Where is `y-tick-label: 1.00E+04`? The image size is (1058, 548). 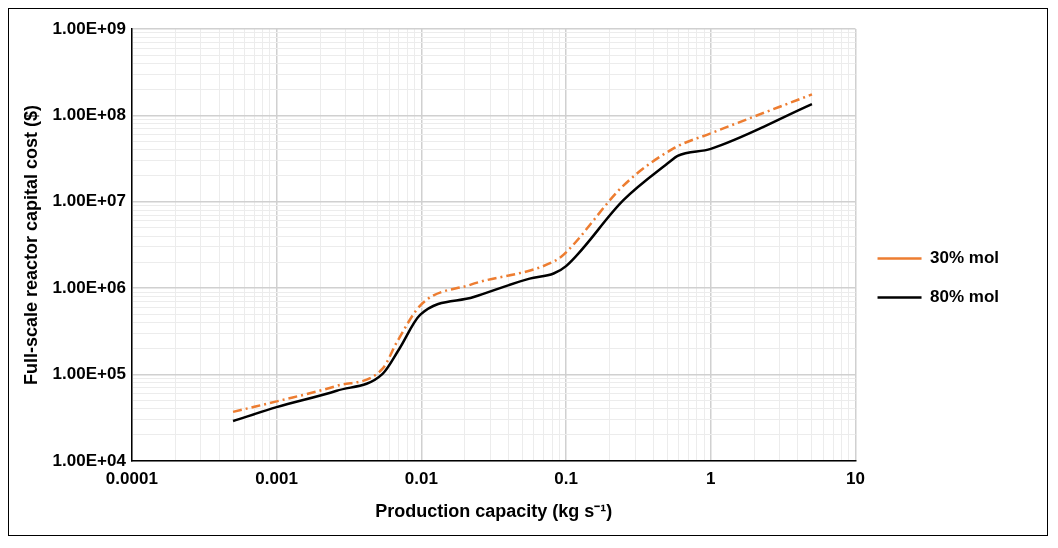
y-tick-label: 1.00E+04 is located at coordinates (89, 460).